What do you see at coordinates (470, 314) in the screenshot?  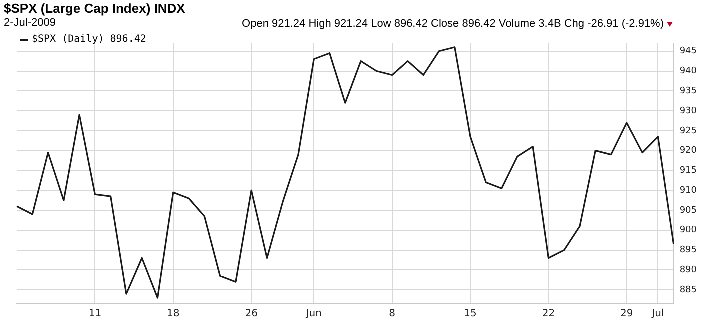 I see `x-tick-label: 15` at bounding box center [470, 314].